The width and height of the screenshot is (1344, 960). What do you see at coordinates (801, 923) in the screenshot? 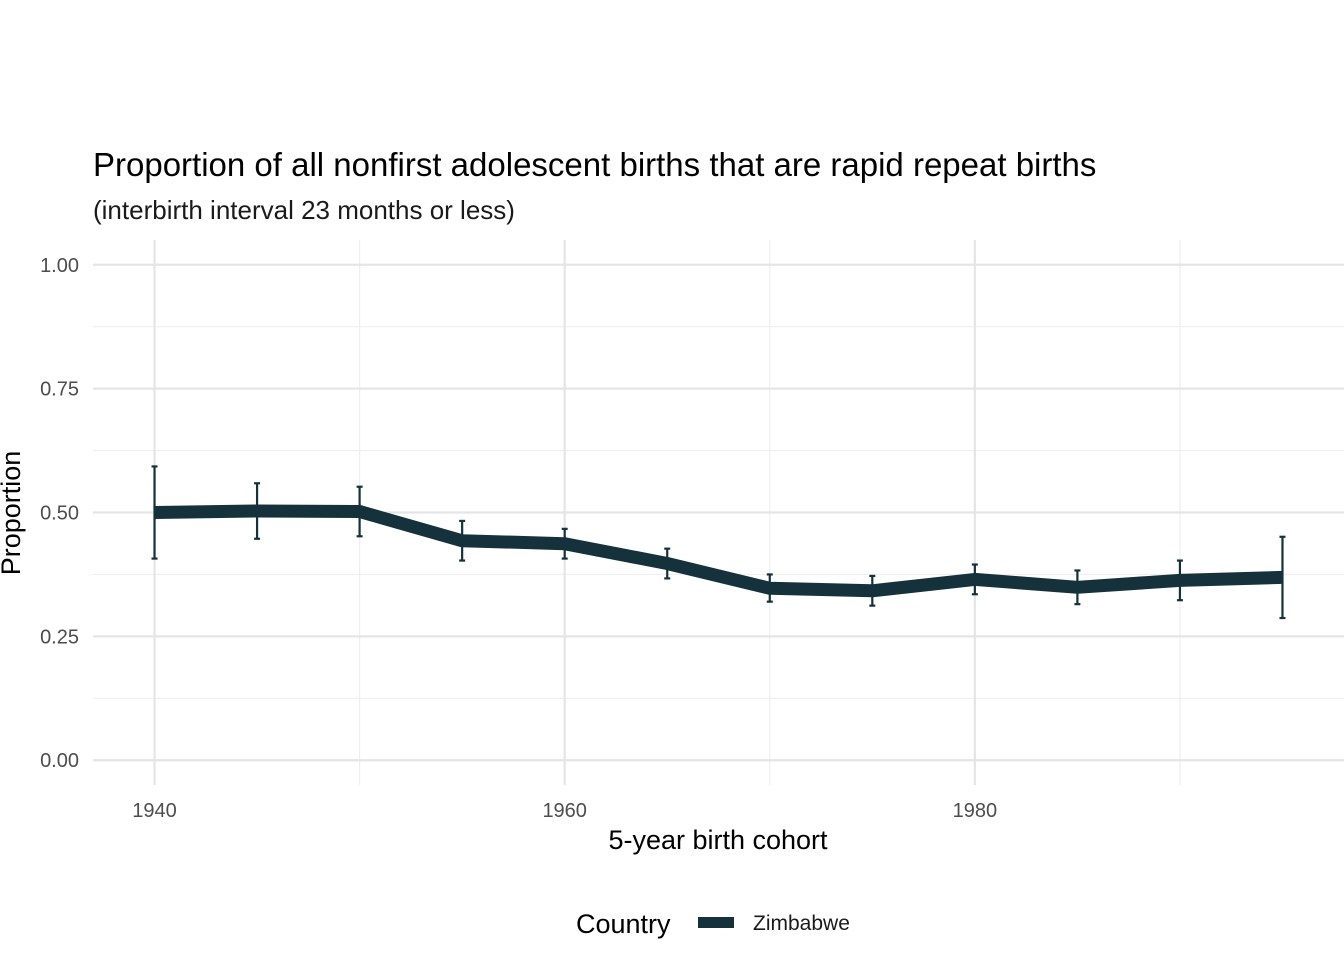
I see `legend-label-zimbabwe: Zimbabwe` at bounding box center [801, 923].